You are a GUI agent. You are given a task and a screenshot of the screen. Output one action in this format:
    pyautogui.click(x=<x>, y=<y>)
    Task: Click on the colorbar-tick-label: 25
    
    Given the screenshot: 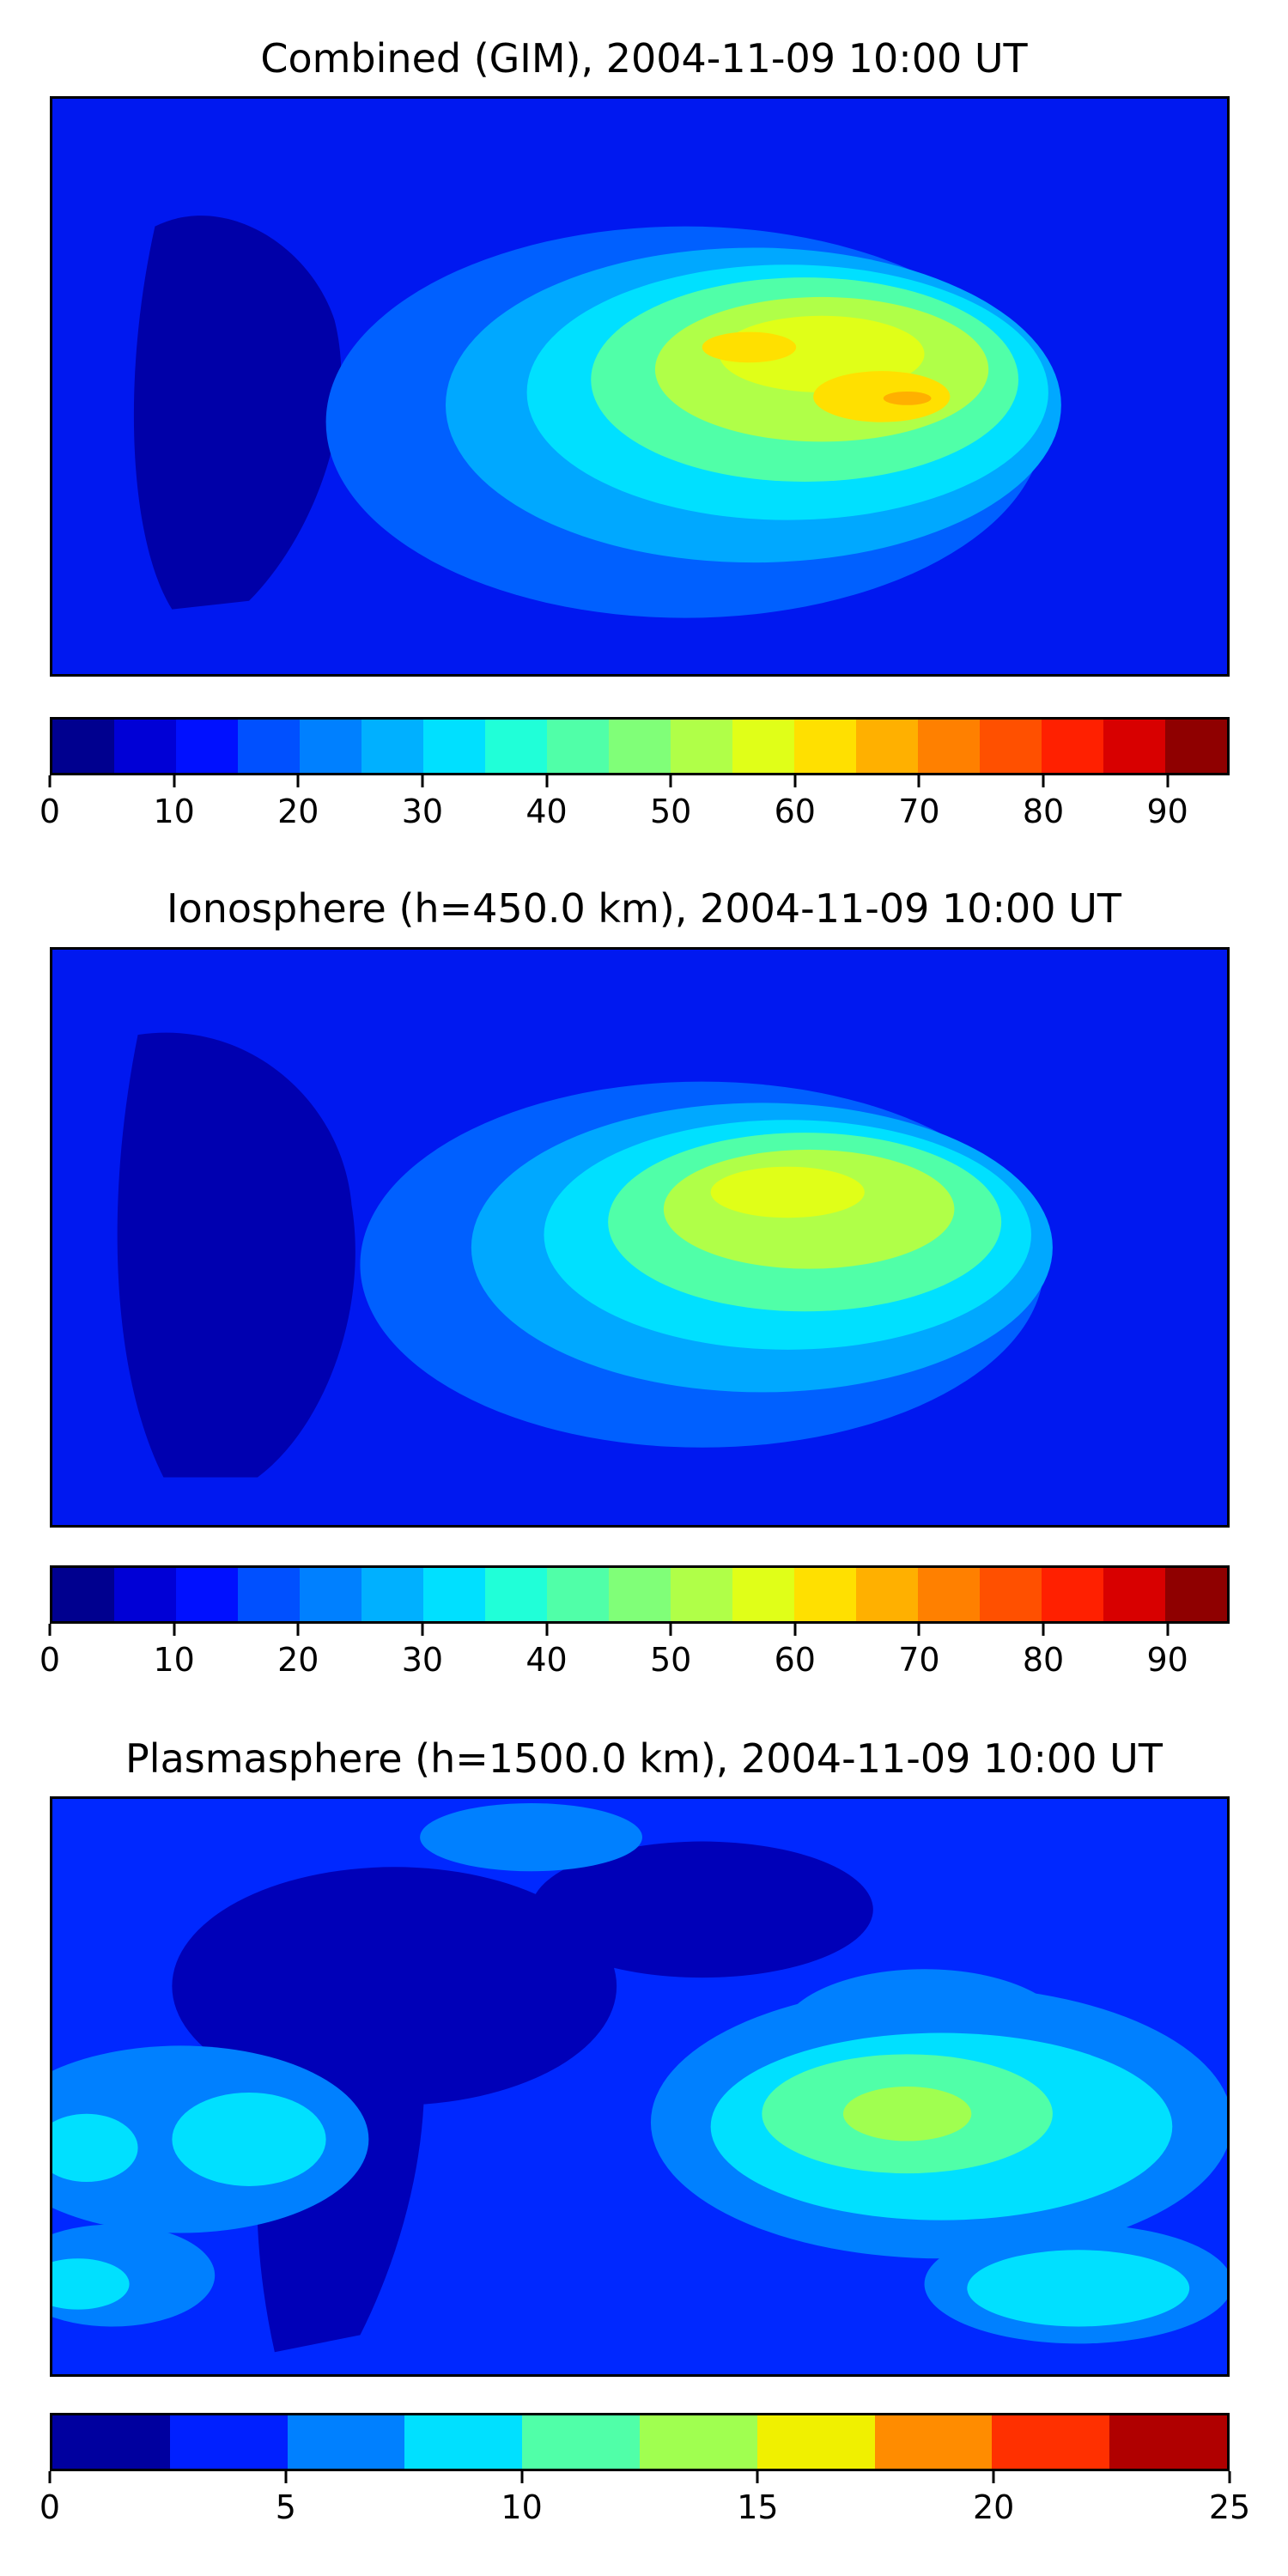 What is the action you would take?
    pyautogui.click(x=1229, y=2507)
    